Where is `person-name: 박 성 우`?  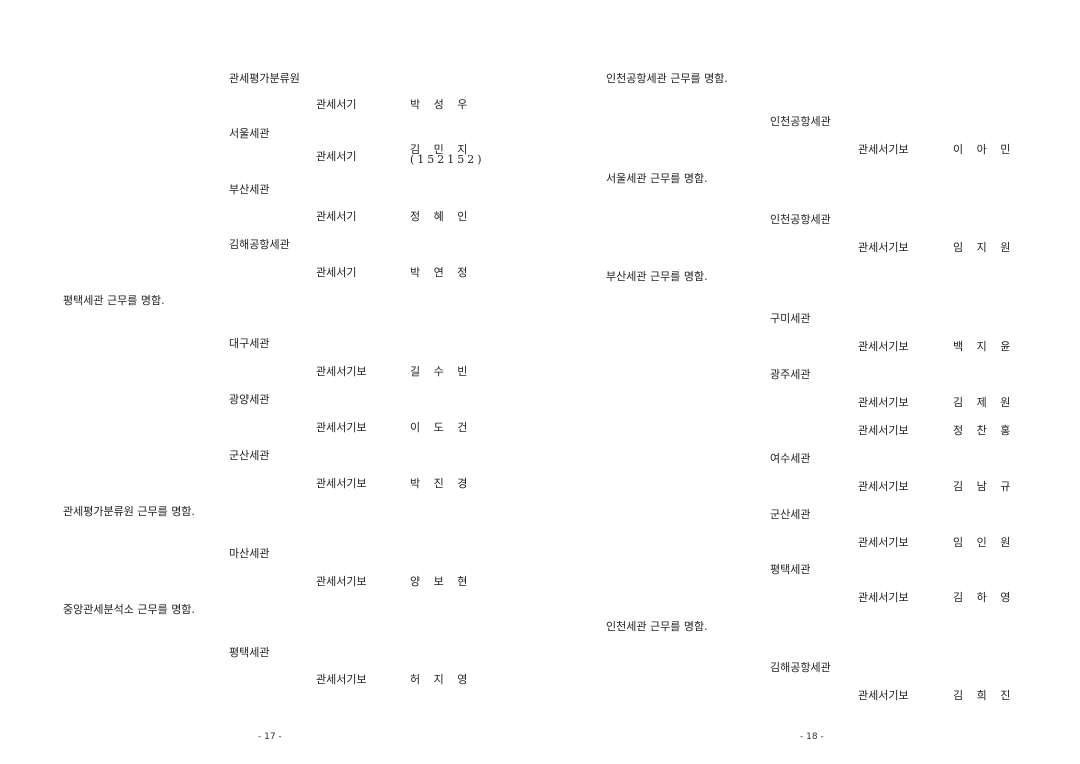
person-name: 박 성 우 is located at coordinates (441, 104).